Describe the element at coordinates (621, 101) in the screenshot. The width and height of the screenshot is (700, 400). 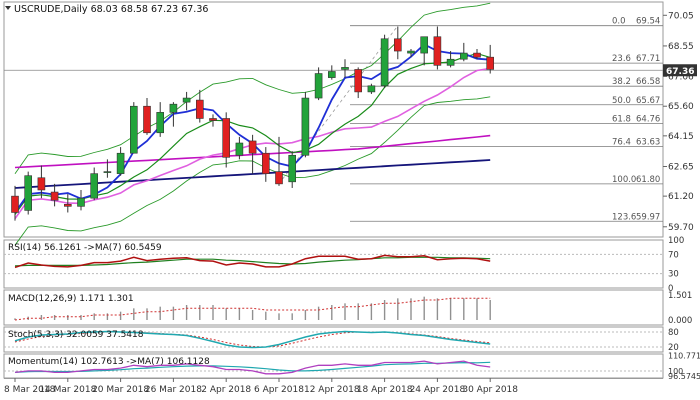
I see `fib-ratio-label: 50.0` at that location.